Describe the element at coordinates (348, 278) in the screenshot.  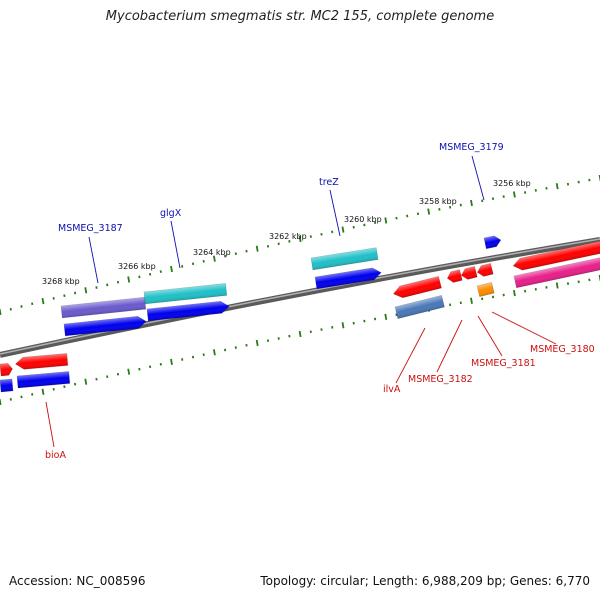
I see `cds-blue-3-shine` at that location.